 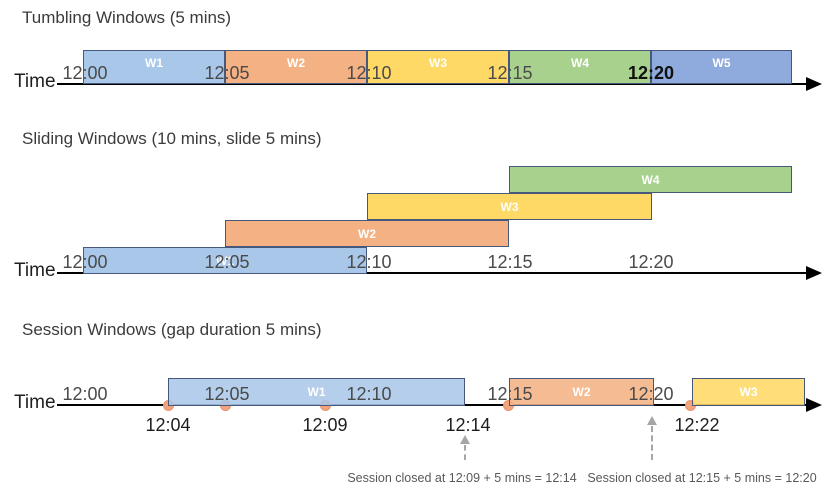 What do you see at coordinates (702, 478) in the screenshot?
I see `session-close-annotation: Session closed at 12:15 + 5 mins = 12:20` at bounding box center [702, 478].